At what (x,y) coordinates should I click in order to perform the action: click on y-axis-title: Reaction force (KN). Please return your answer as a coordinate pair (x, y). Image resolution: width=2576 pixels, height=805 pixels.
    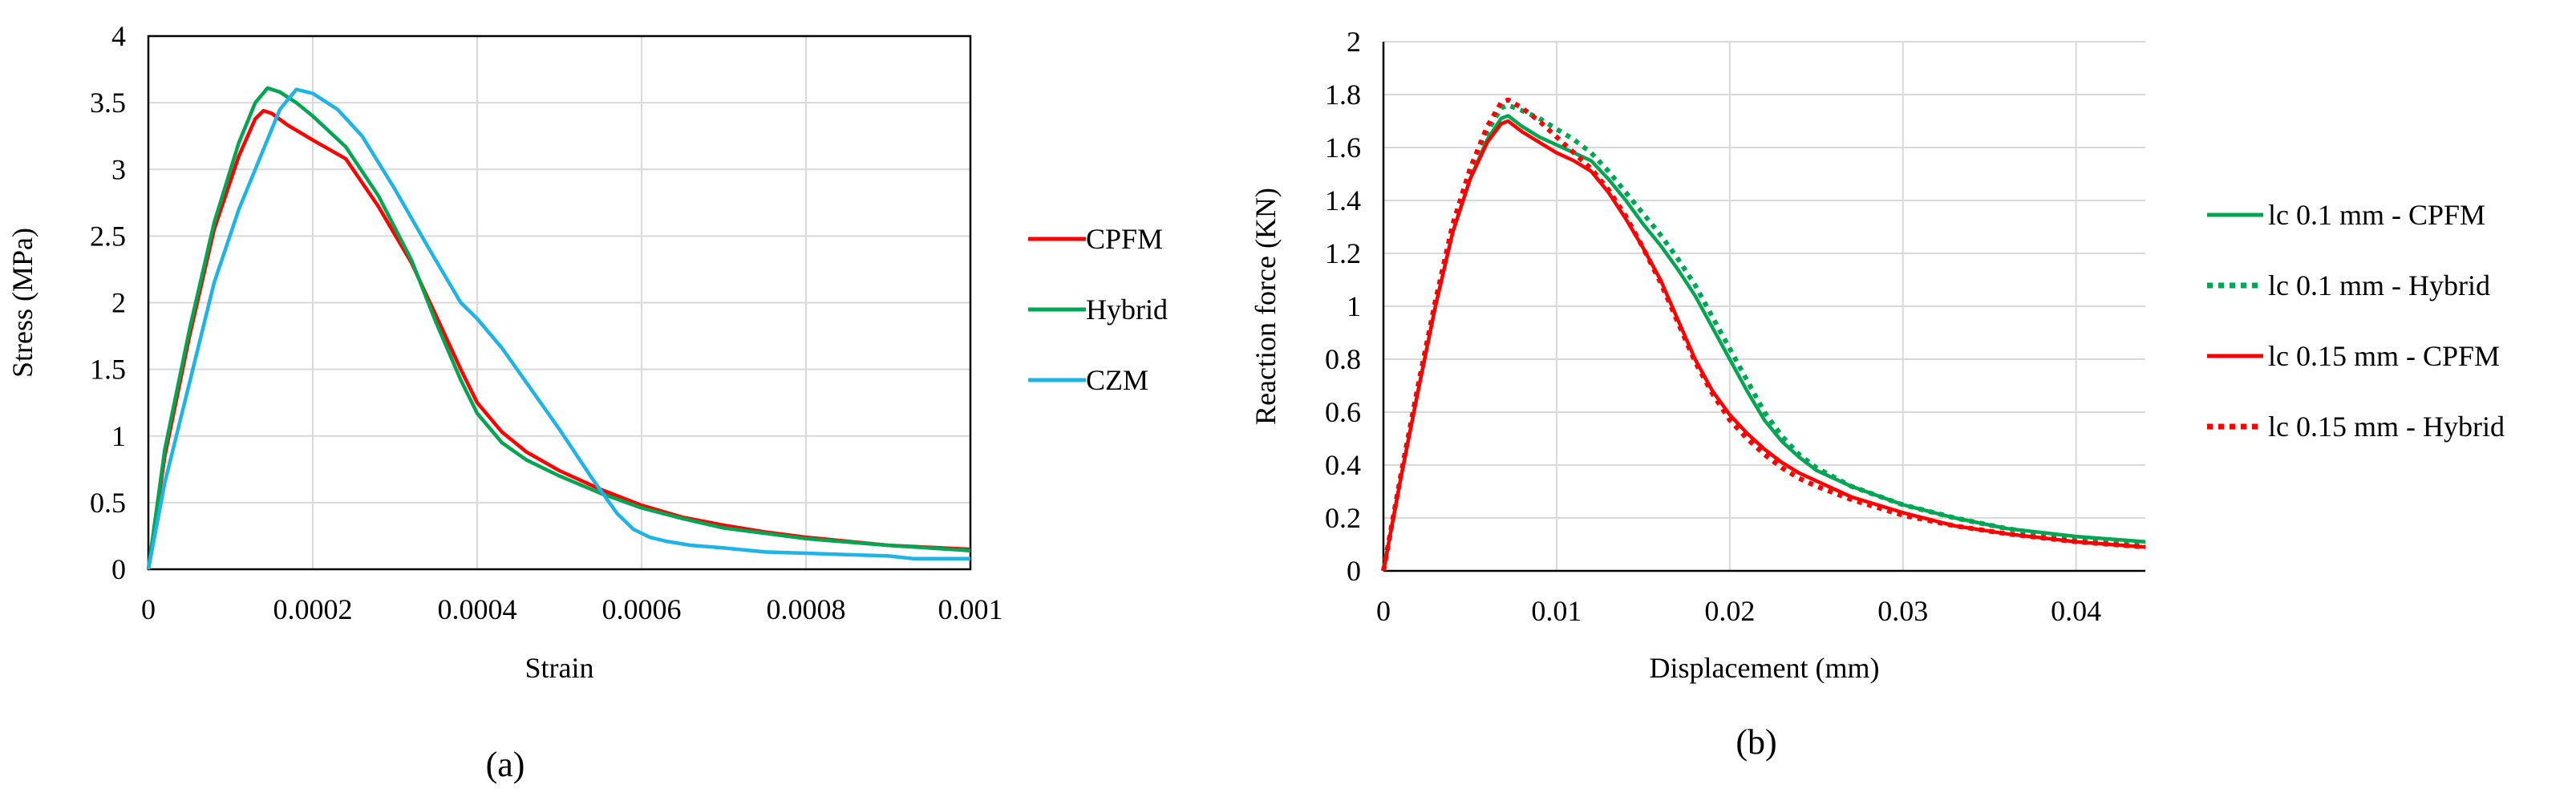
    Looking at the image, I should click on (1266, 306).